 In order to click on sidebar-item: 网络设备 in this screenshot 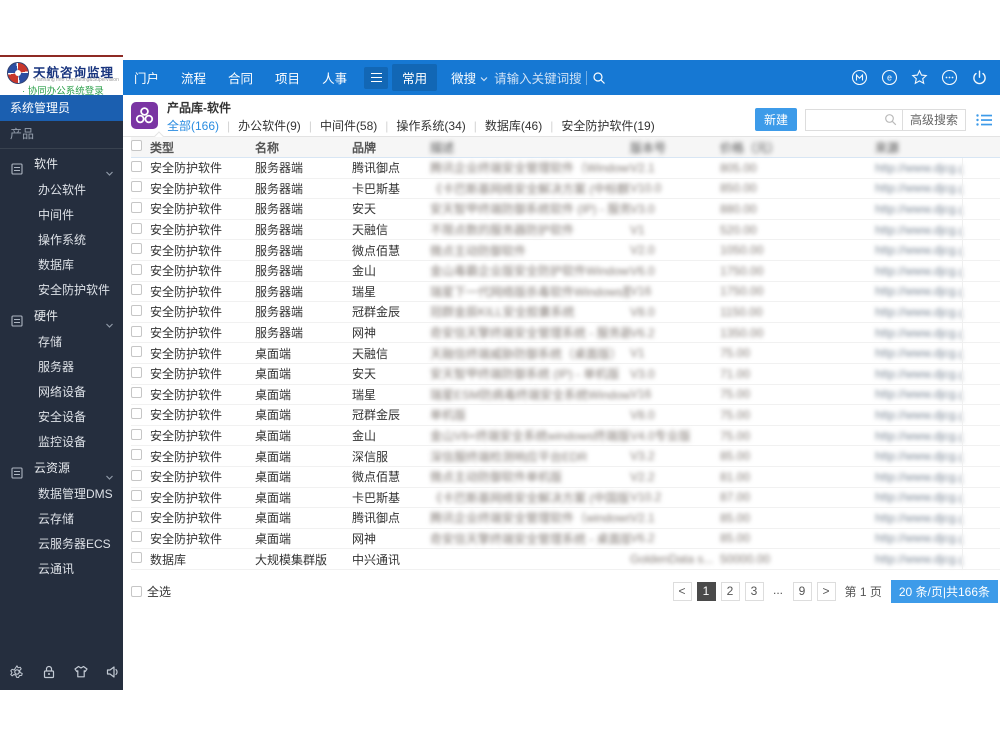, I will do `click(62, 392)`.